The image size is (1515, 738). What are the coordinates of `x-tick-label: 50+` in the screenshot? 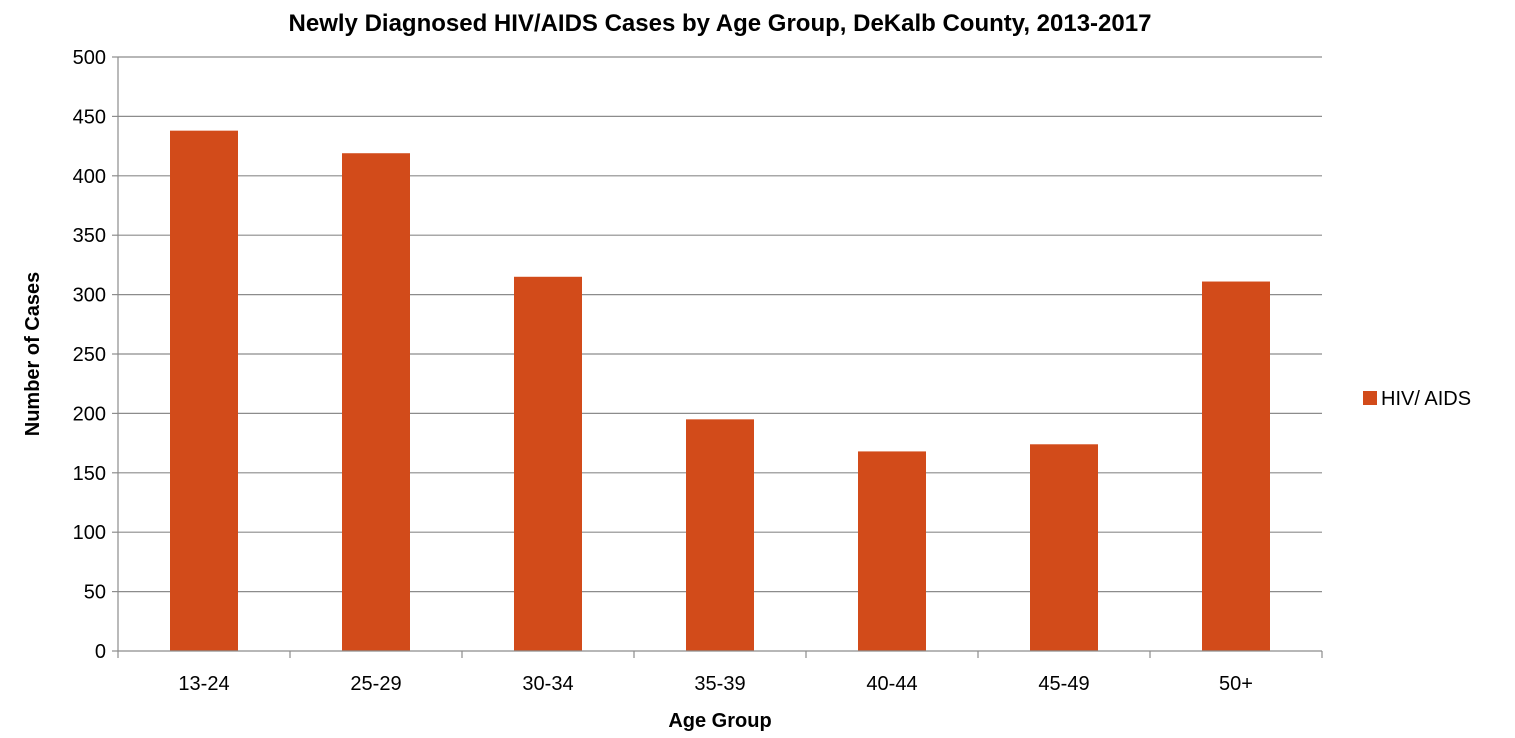 It's located at (1236, 684).